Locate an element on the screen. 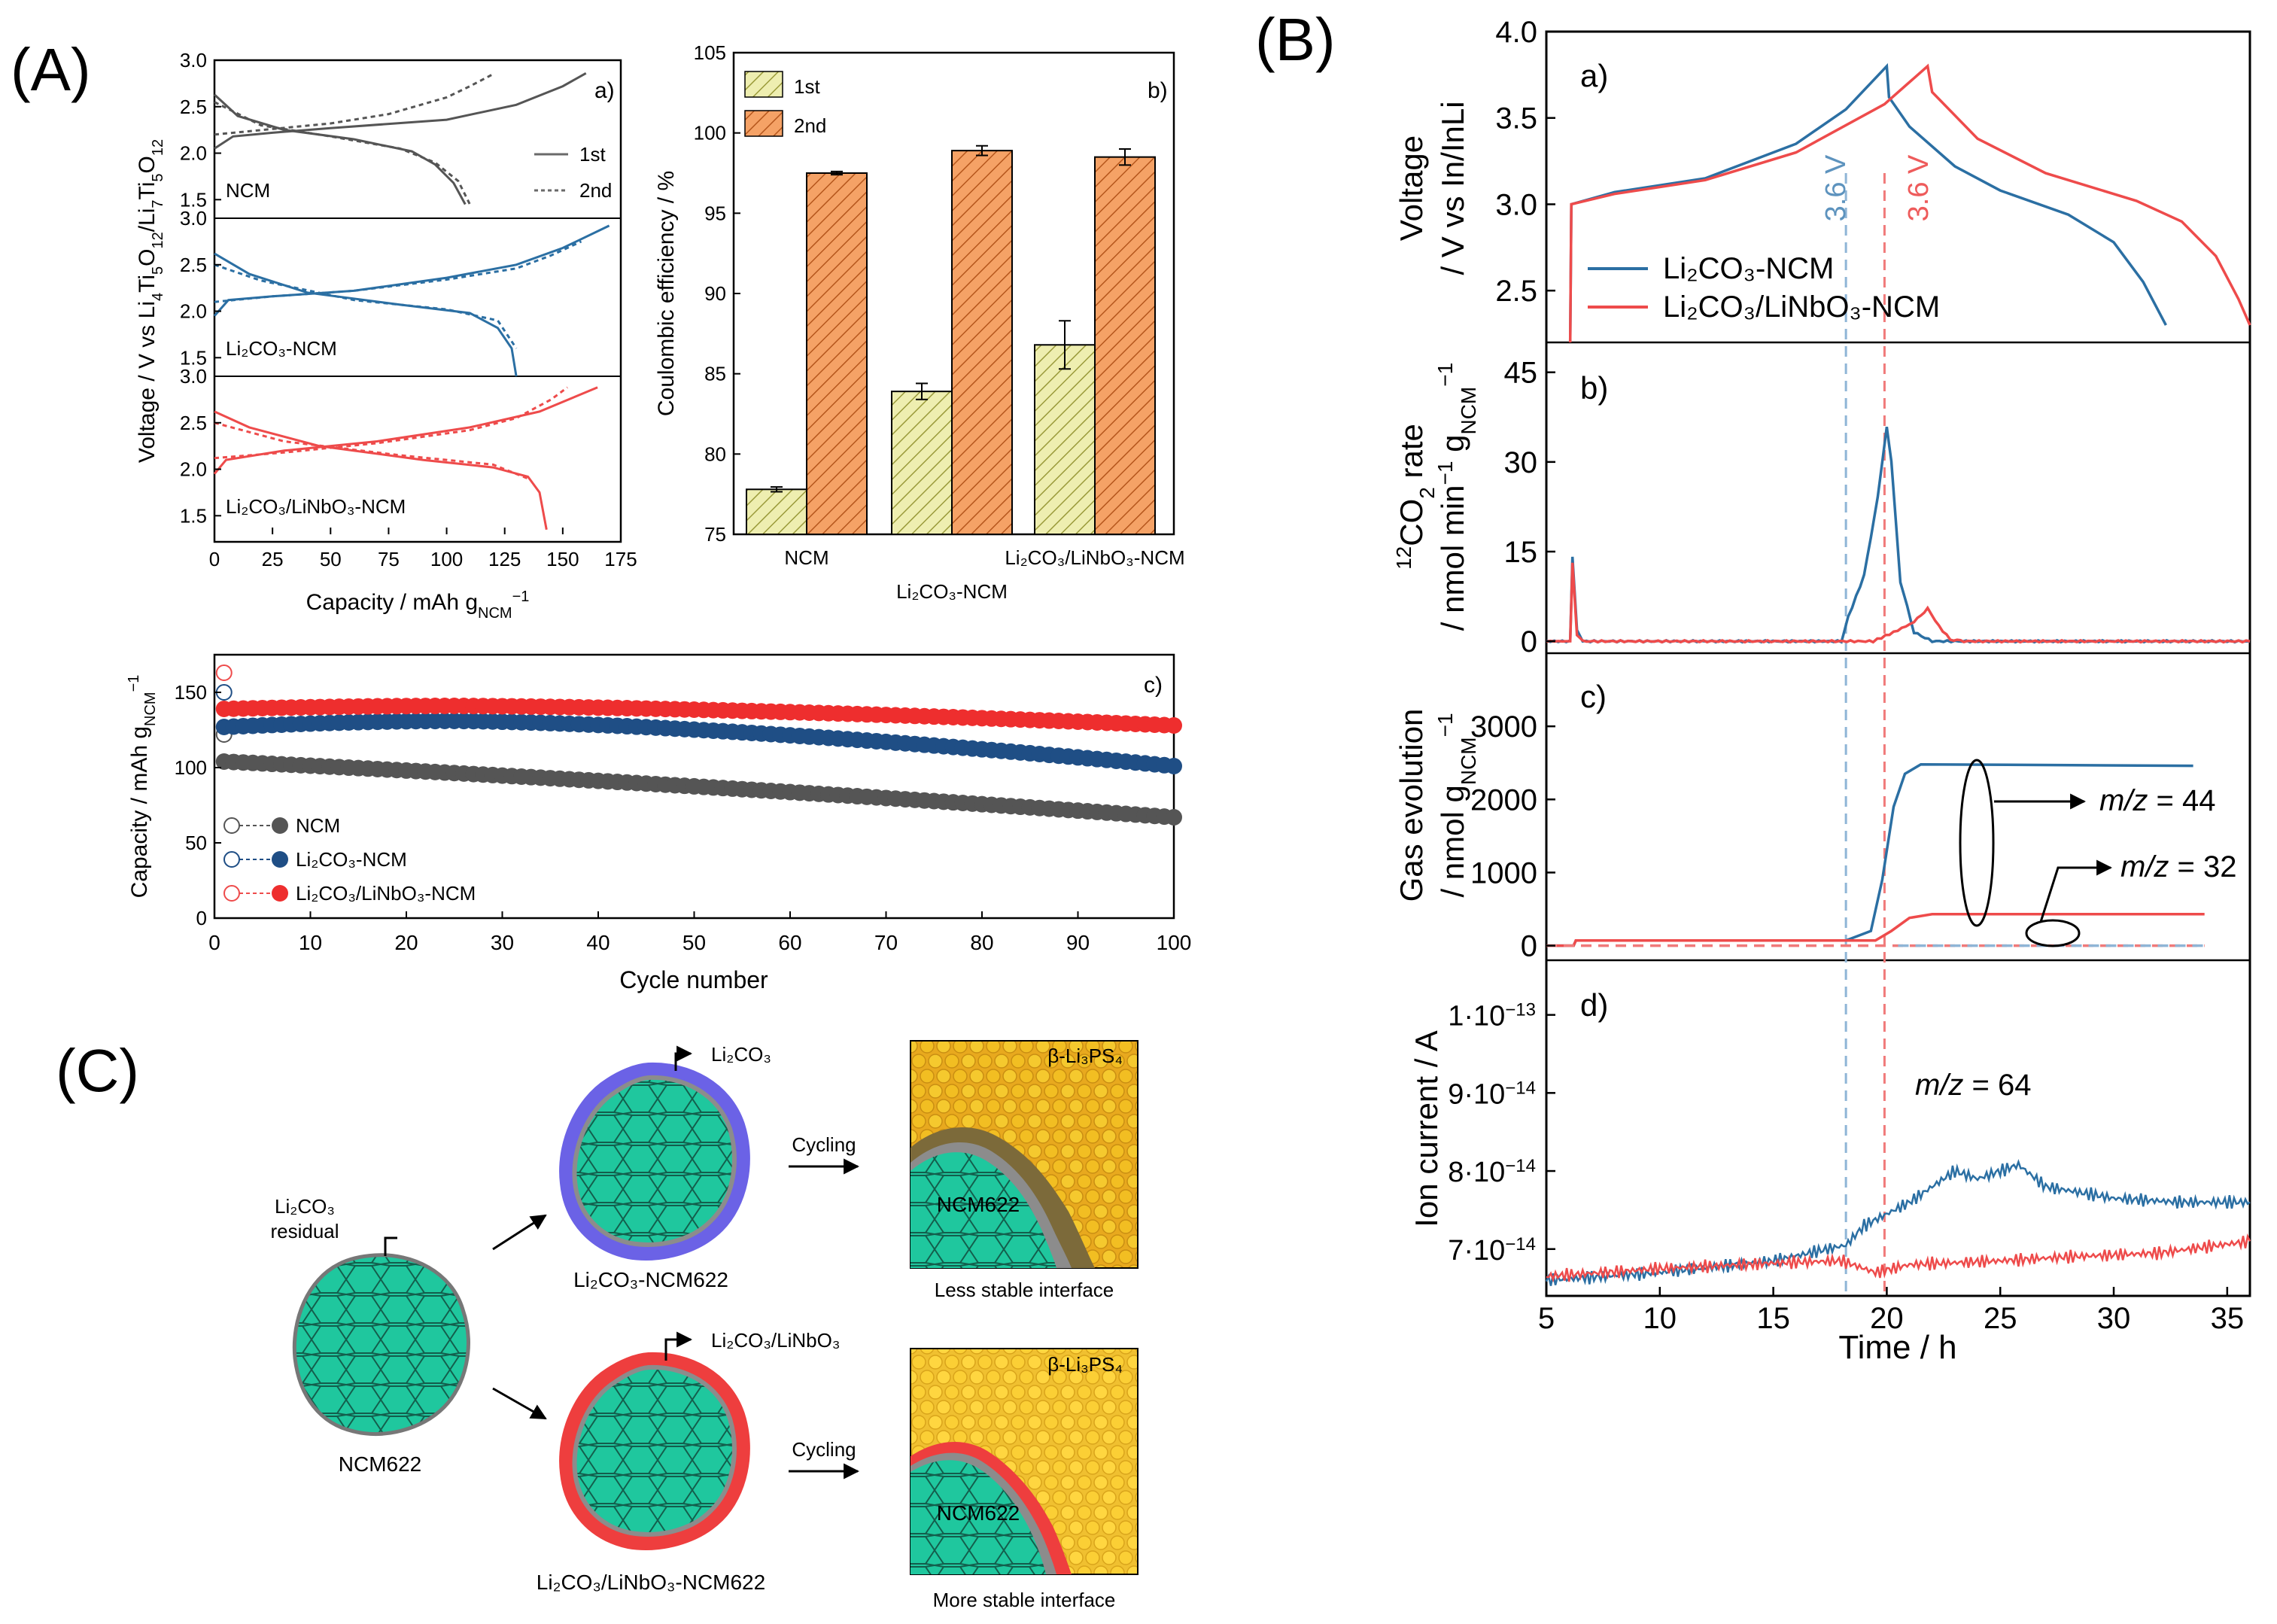 This screenshot has width=2277, height=1624. A-a-curve-1-charge_1st is located at coordinates (411, 270).